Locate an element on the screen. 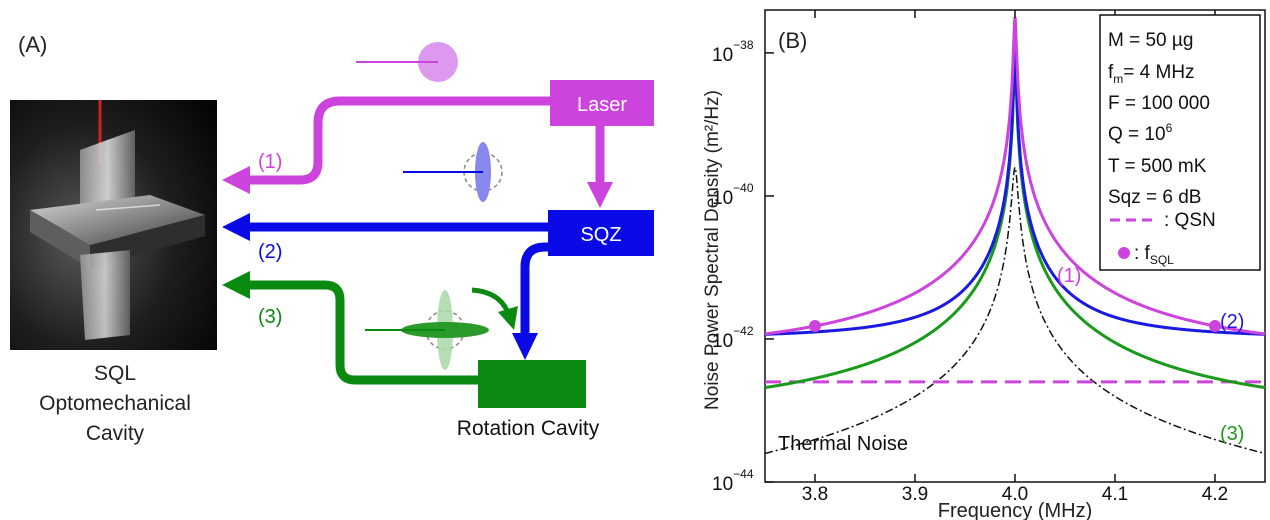 The image size is (1270, 520). x-tick-label: 4.1 is located at coordinates (1115, 494).